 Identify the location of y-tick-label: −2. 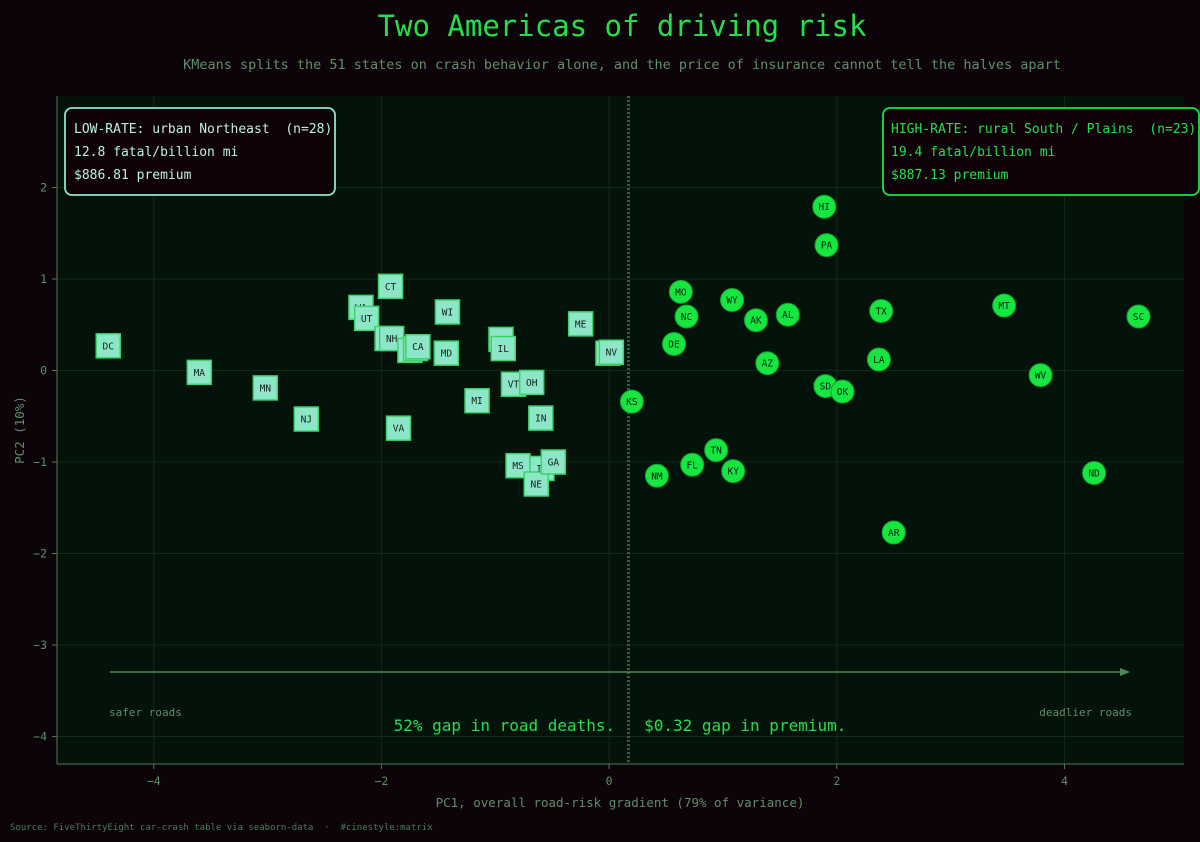
(40, 554).